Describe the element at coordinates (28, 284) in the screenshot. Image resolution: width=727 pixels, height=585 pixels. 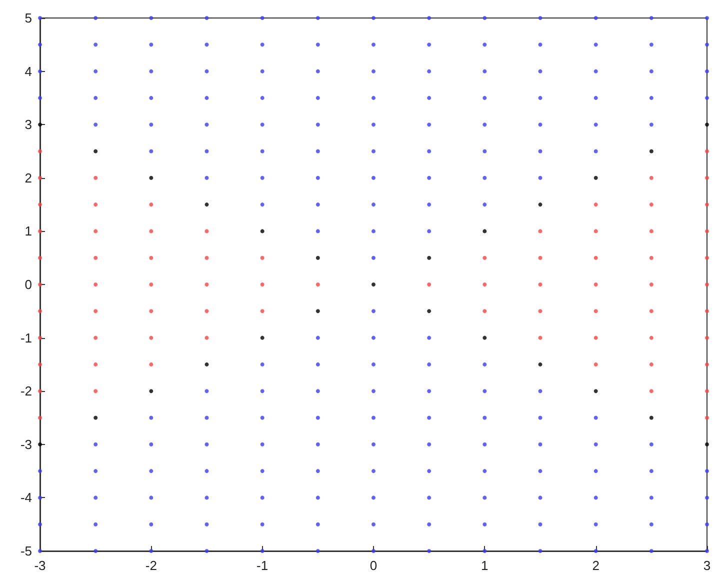
I see `y-tick-label: 0` at that location.